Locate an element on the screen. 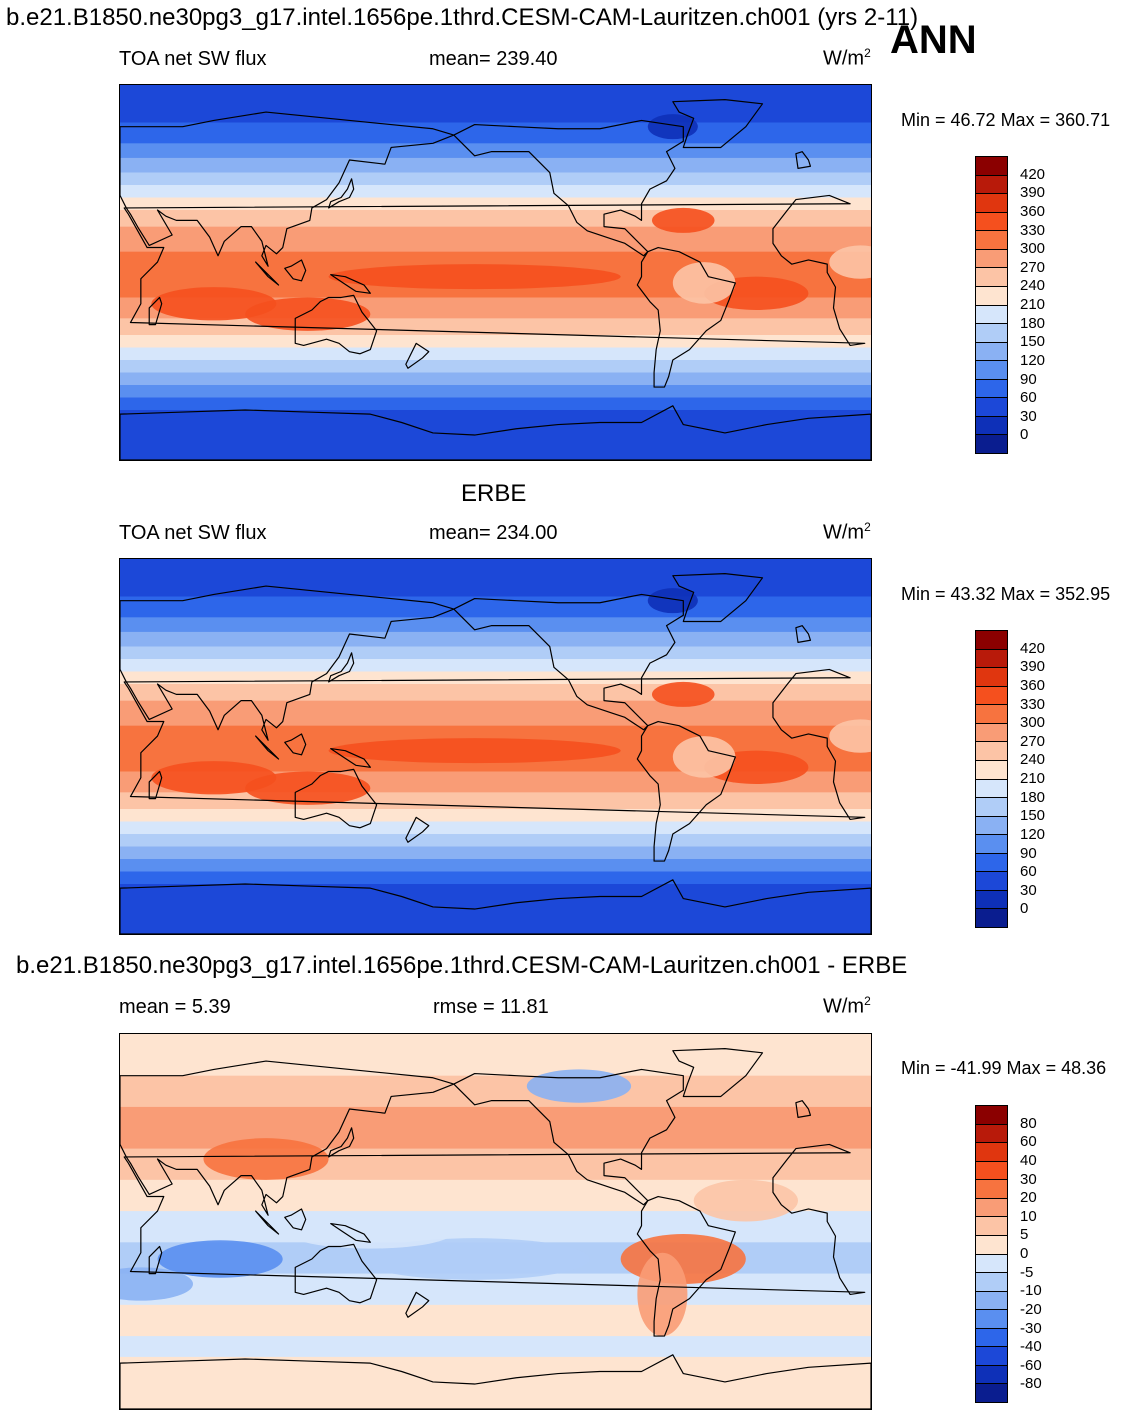 The height and width of the screenshot is (1416, 1127). colorbar-tick-label: 80 is located at coordinates (1028, 1123).